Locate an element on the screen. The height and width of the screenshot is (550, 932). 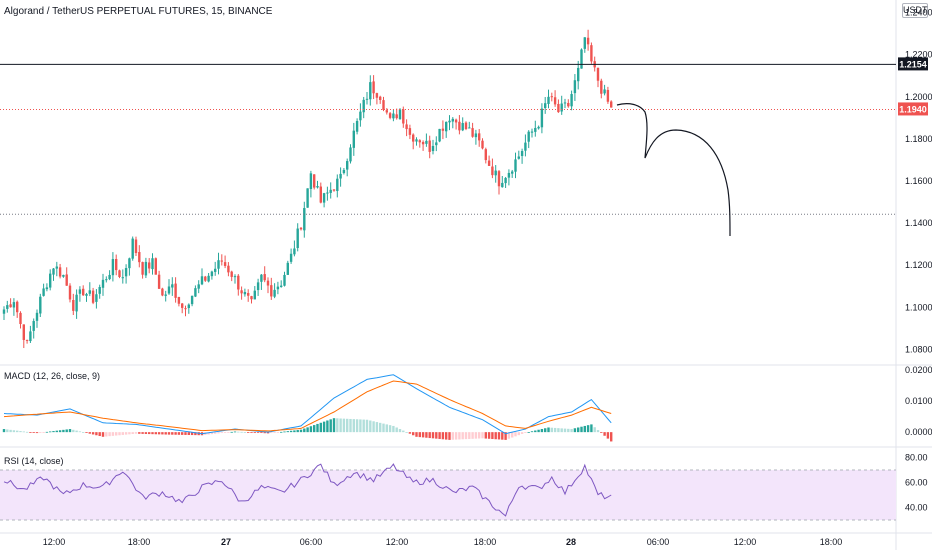
price-tick-label: 1.1200 is located at coordinates (918, 265).